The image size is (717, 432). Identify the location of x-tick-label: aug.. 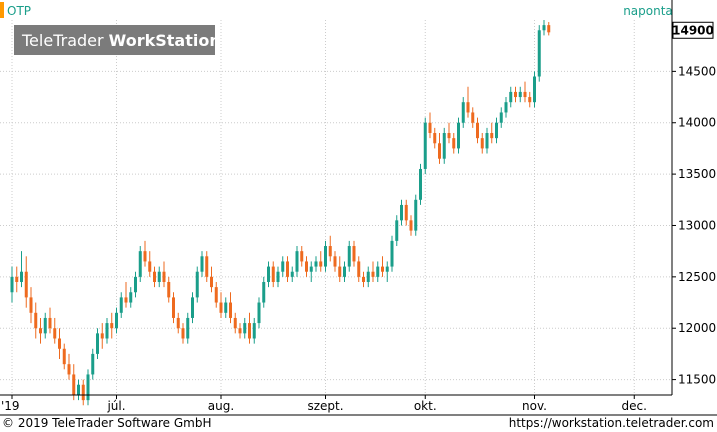
(221, 406).